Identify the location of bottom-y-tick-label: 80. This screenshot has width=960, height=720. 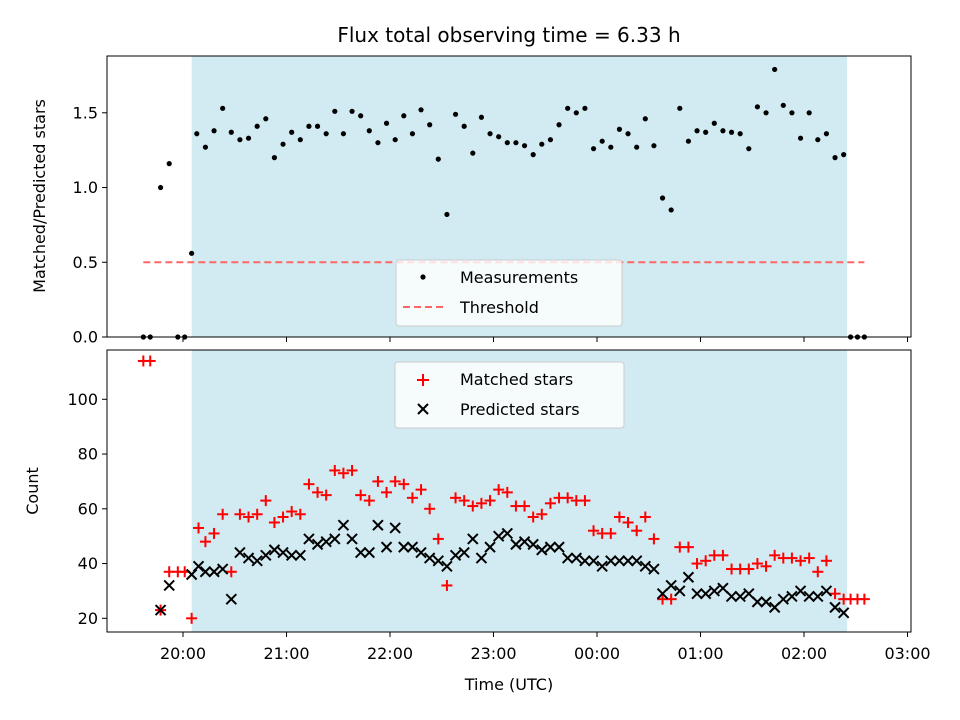
(88, 454).